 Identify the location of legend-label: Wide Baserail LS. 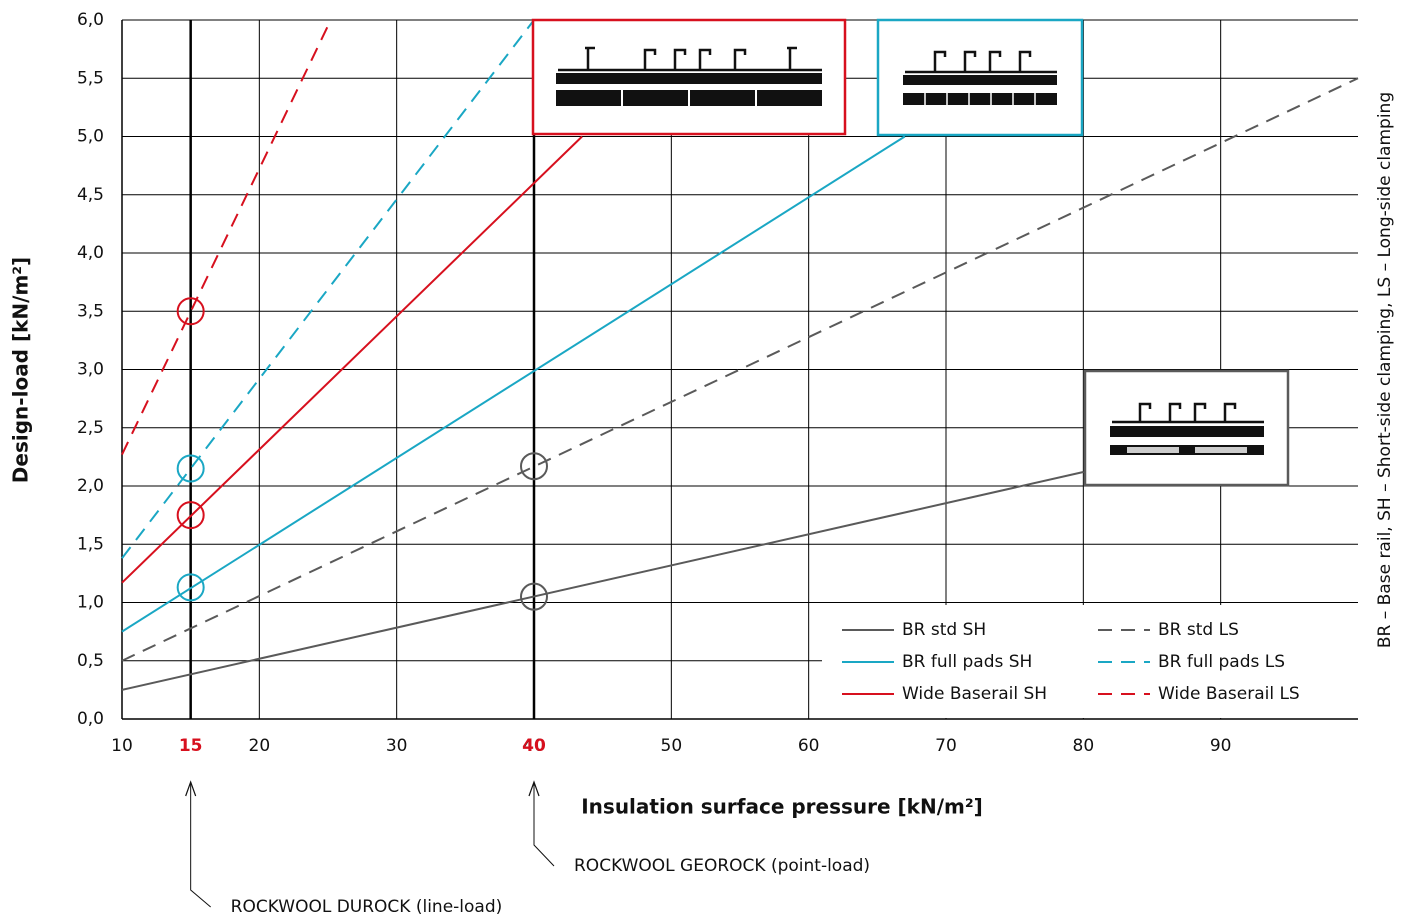
(1229, 694).